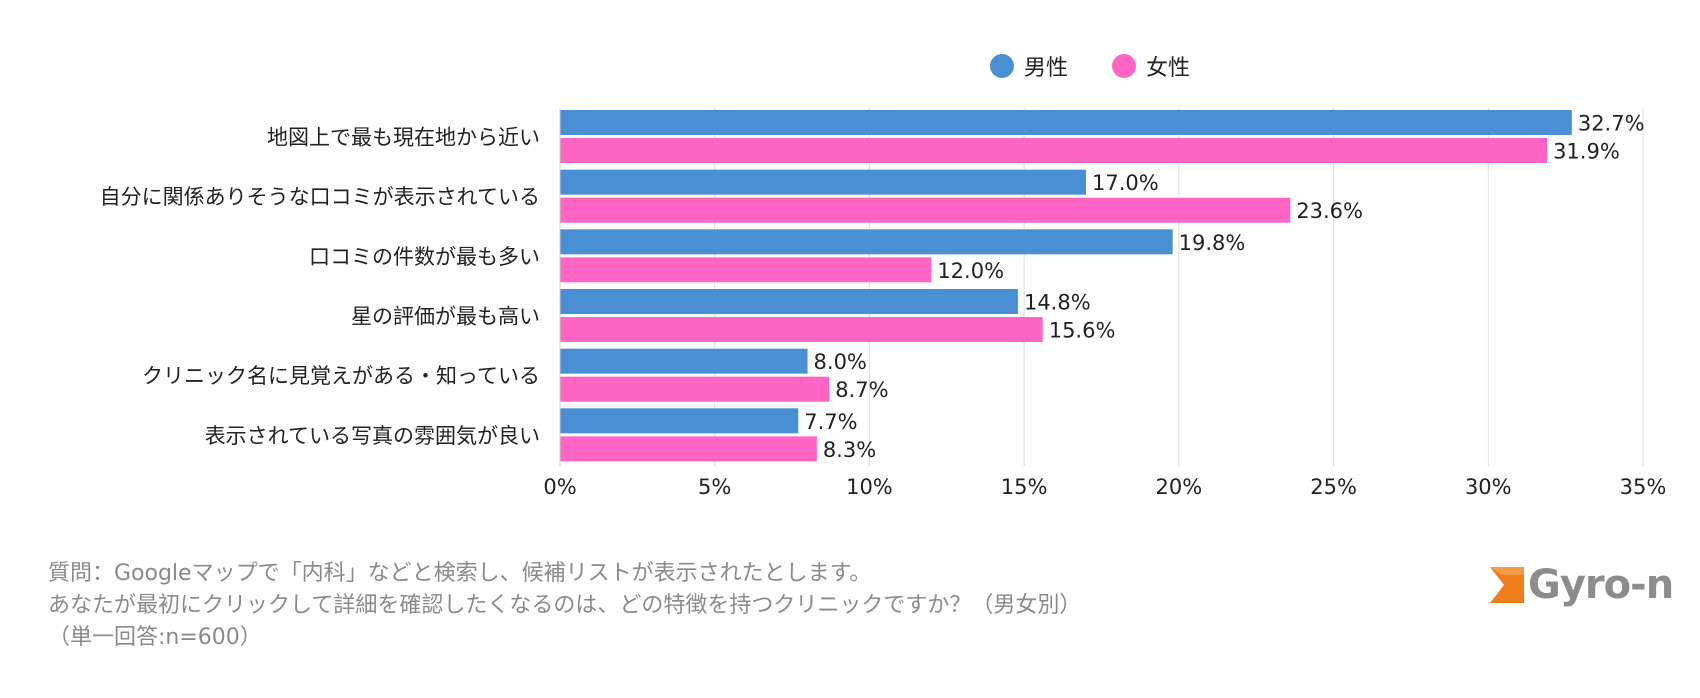  I want to click on legend-item-female: 女性, so click(1151, 66).